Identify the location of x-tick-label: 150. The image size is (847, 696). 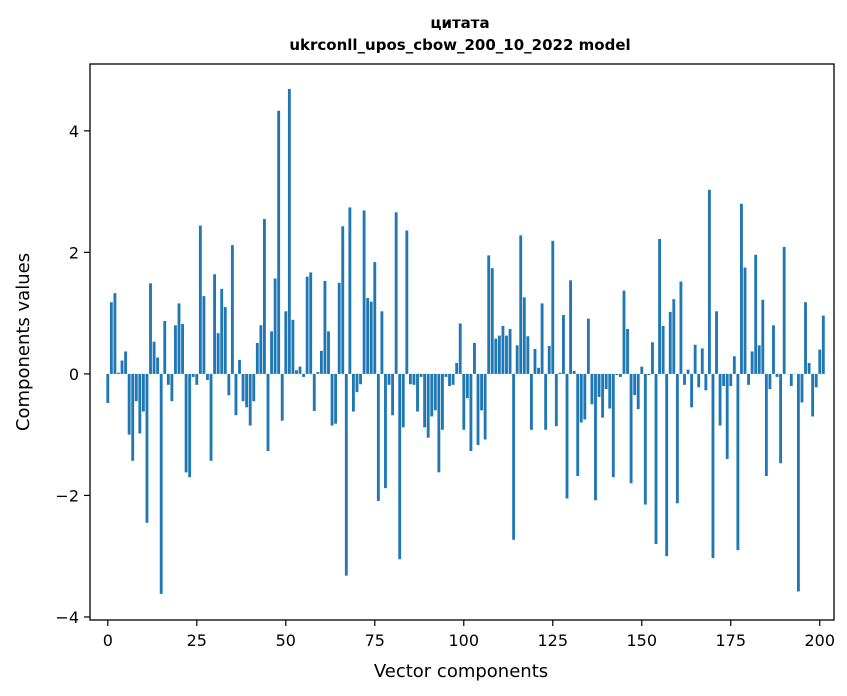
(641, 640).